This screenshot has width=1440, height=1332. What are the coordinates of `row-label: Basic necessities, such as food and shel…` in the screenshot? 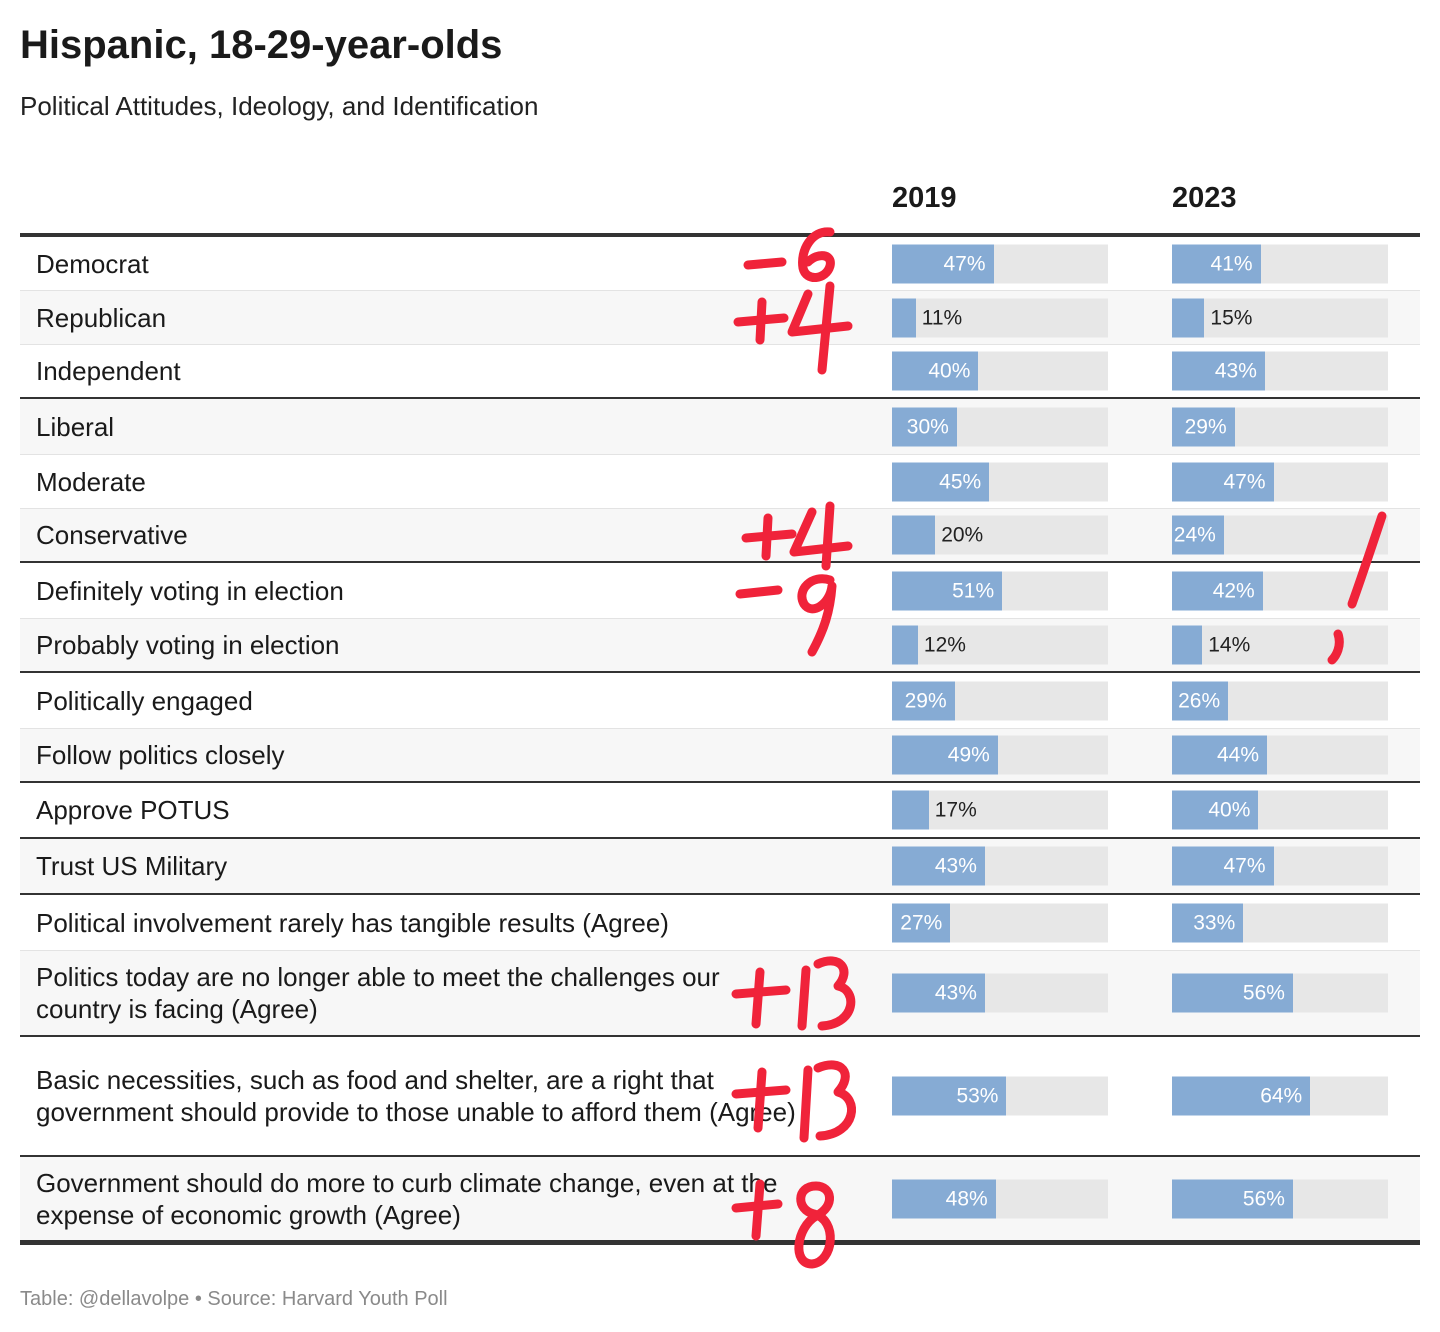 It's located at (416, 1096).